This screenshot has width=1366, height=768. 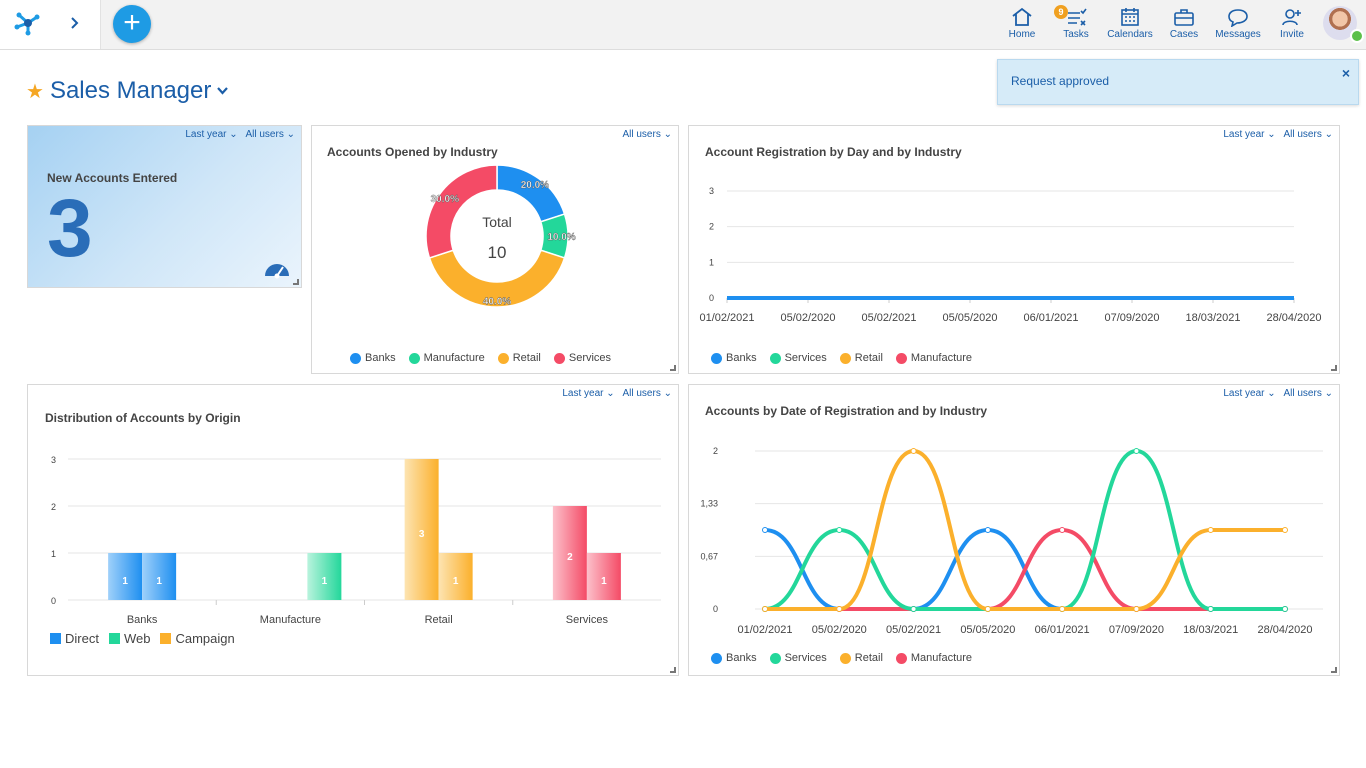 What do you see at coordinates (1130, 34) in the screenshot?
I see `nav-calendars-label: Calendars` at bounding box center [1130, 34].